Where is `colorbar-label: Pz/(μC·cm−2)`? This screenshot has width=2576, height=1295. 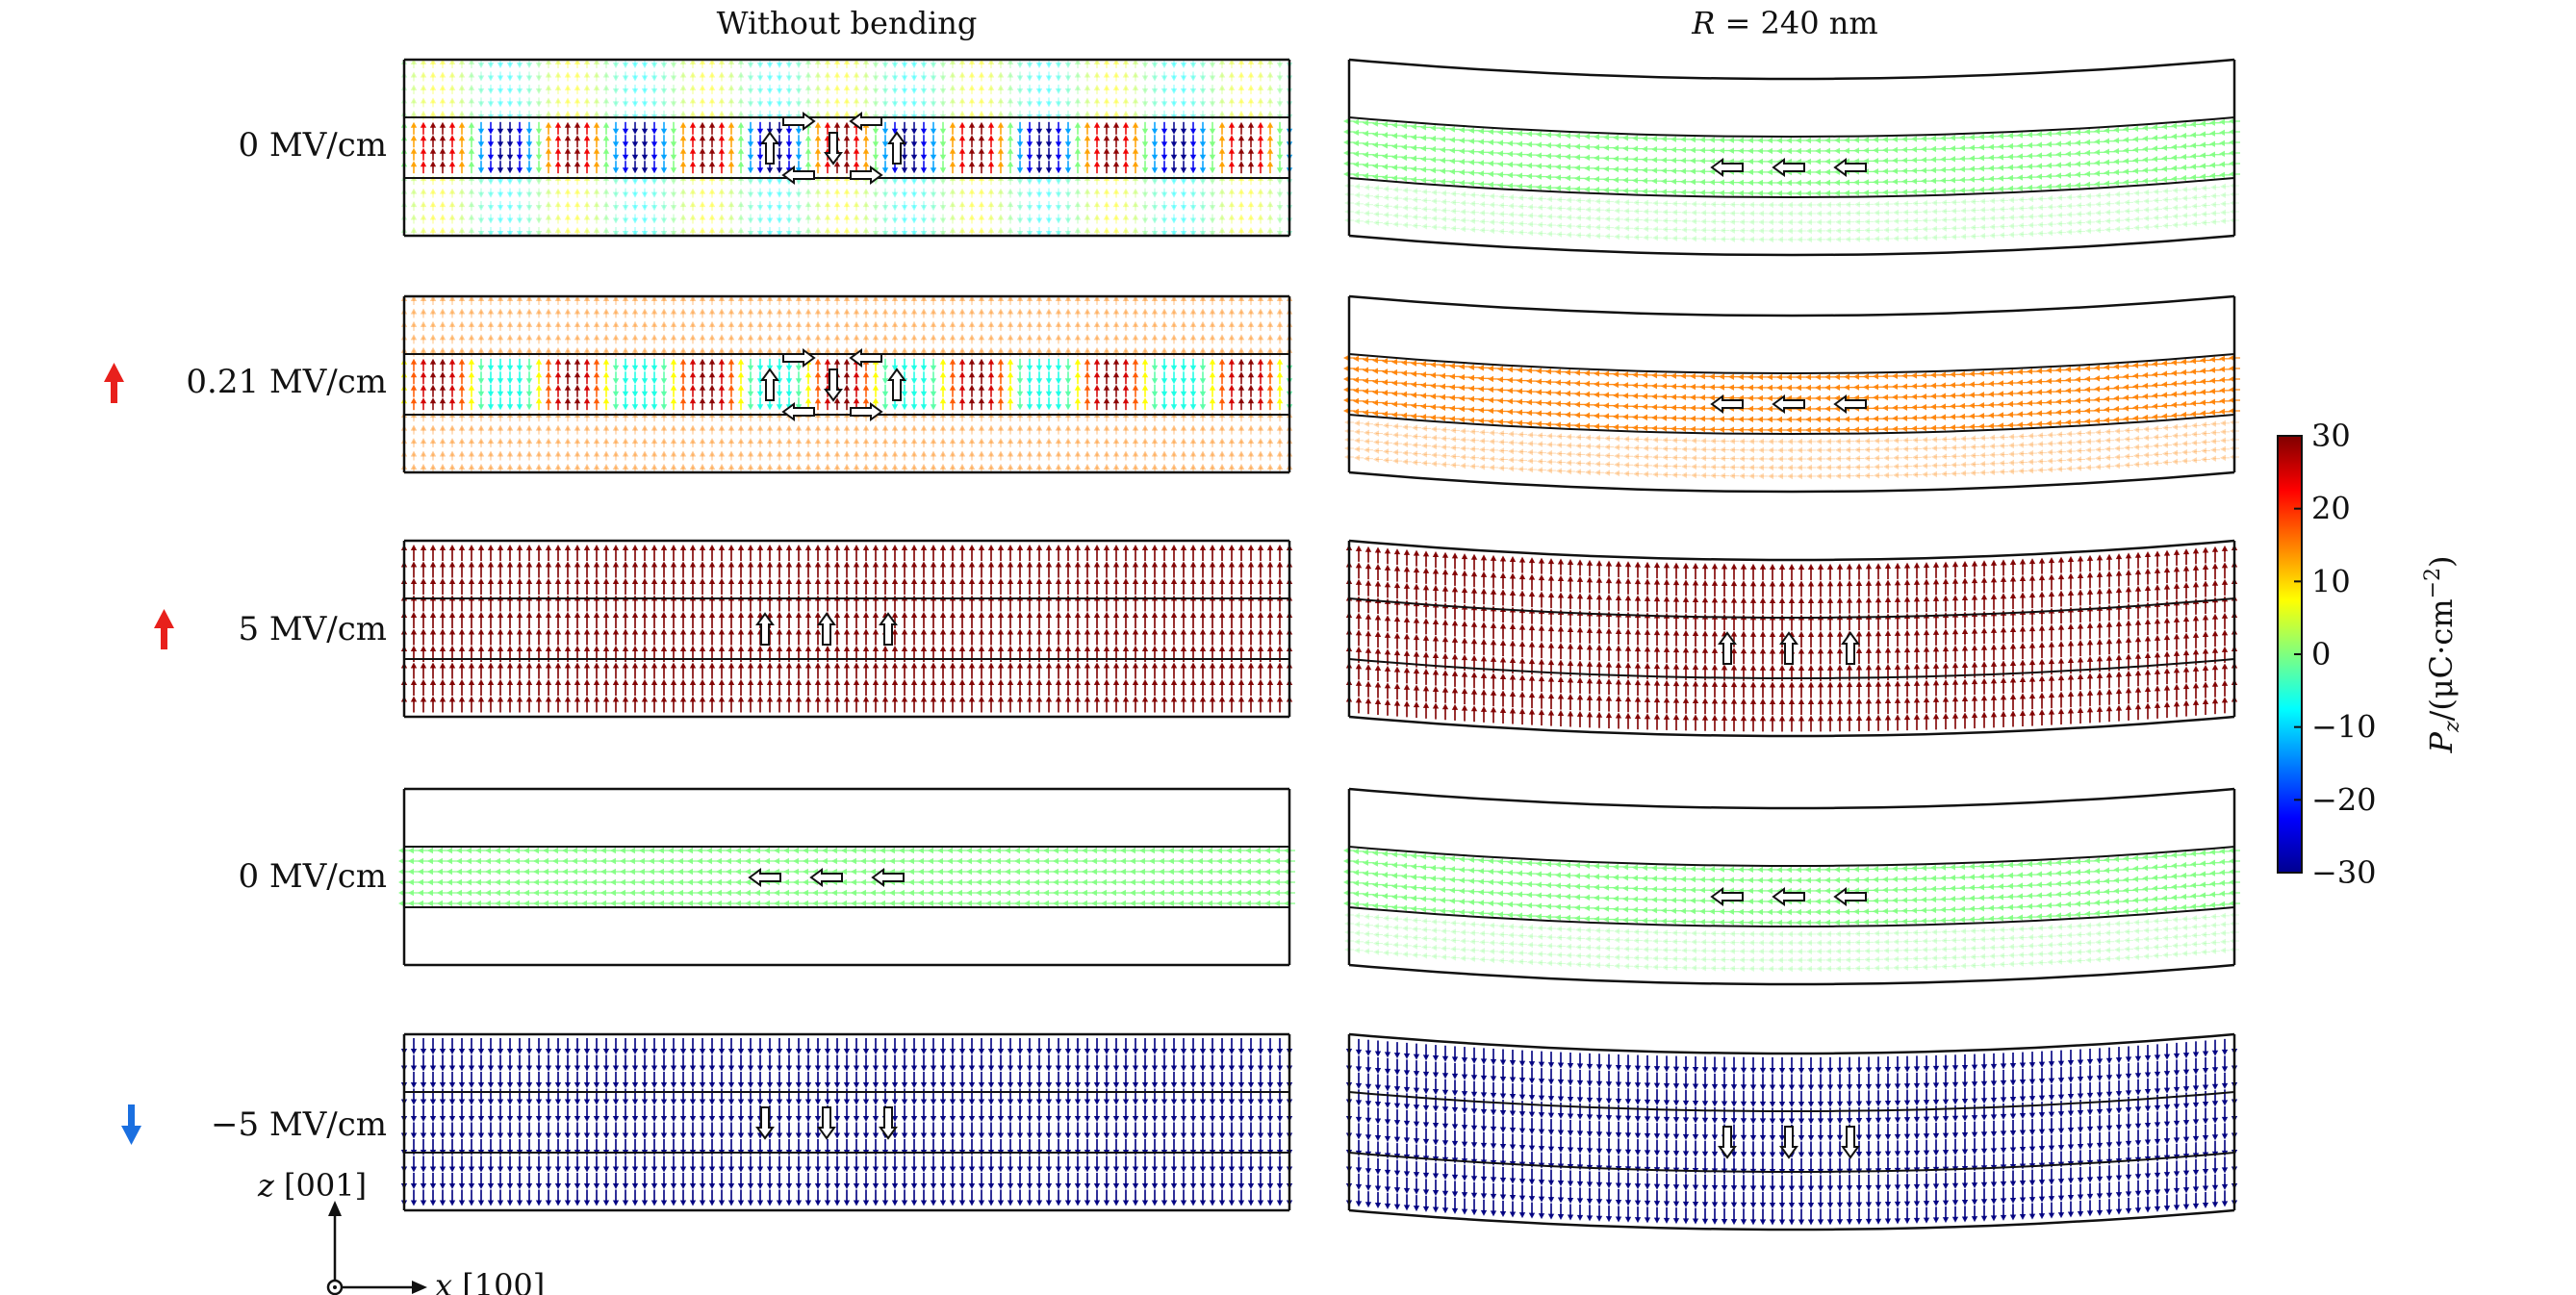
colorbar-label: Pz/(μC·cm−2) is located at coordinates (2442, 654).